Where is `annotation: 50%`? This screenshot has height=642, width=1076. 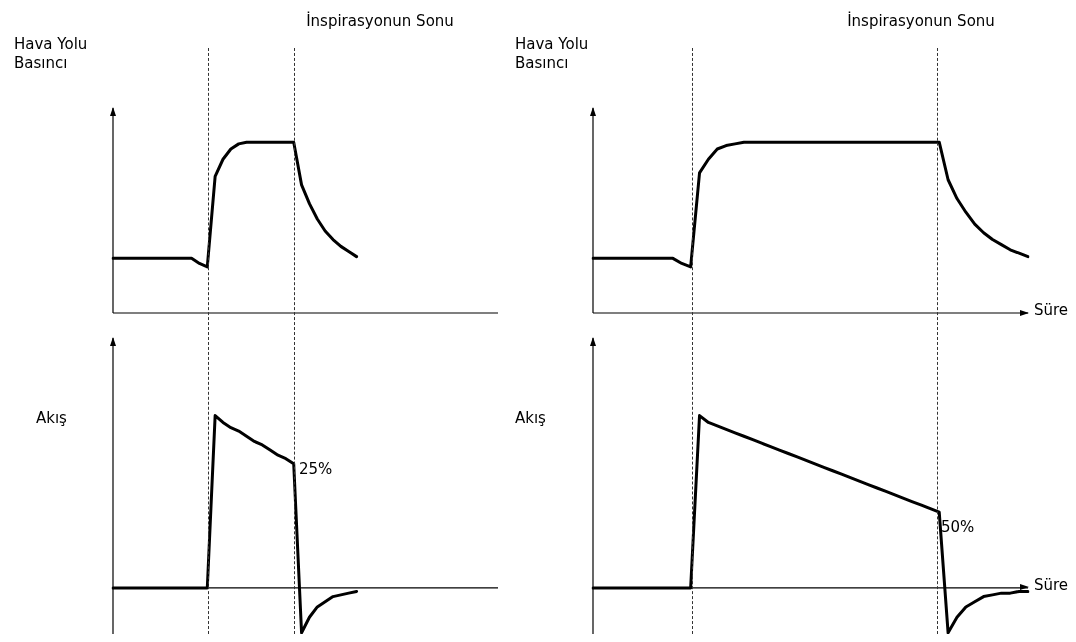
annotation: 50% is located at coordinates (958, 526).